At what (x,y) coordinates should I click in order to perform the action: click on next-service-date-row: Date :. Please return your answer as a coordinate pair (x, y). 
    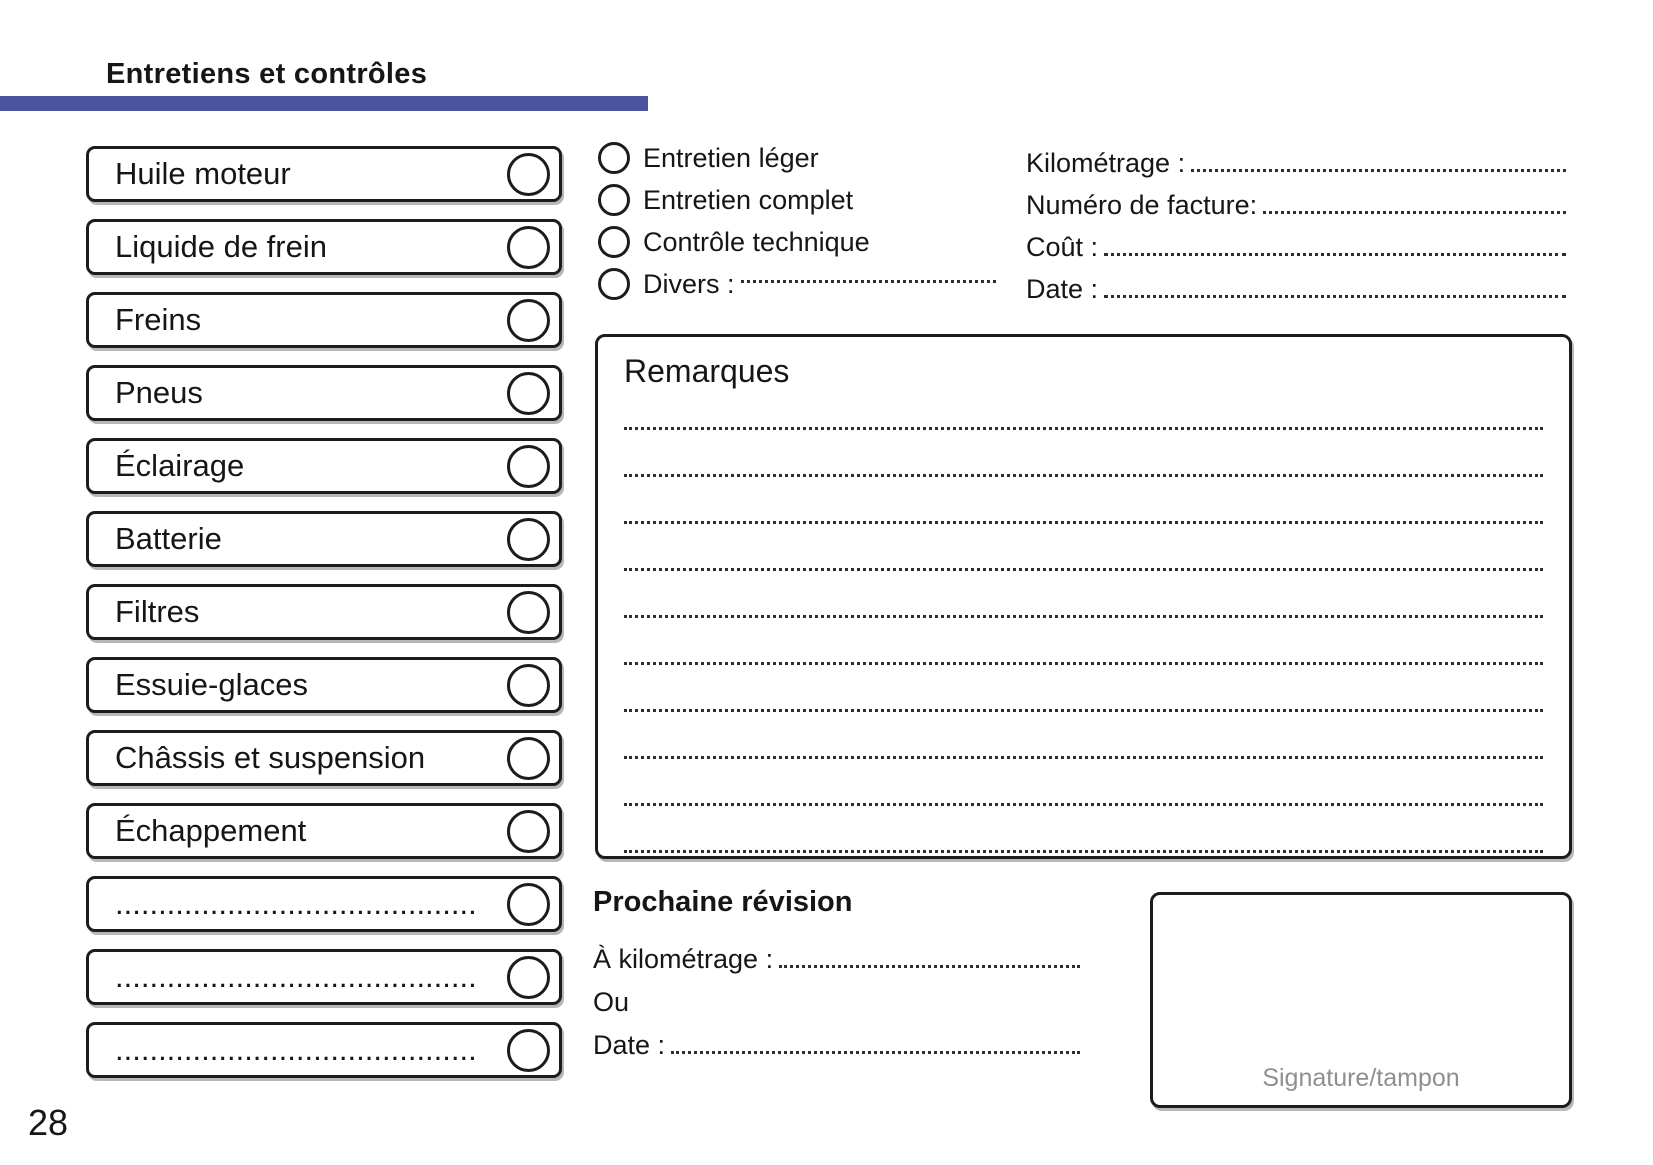
    Looking at the image, I should click on (836, 1039).